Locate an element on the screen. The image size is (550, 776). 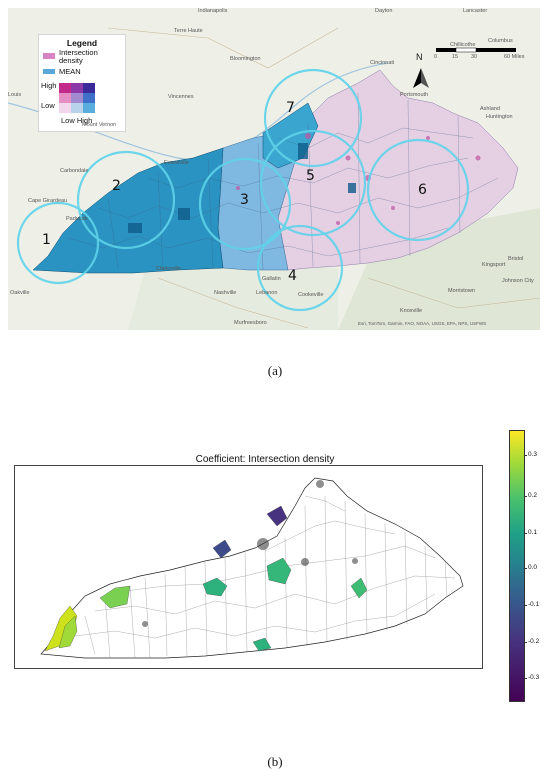
north-label: N is located at coordinates (419, 57).